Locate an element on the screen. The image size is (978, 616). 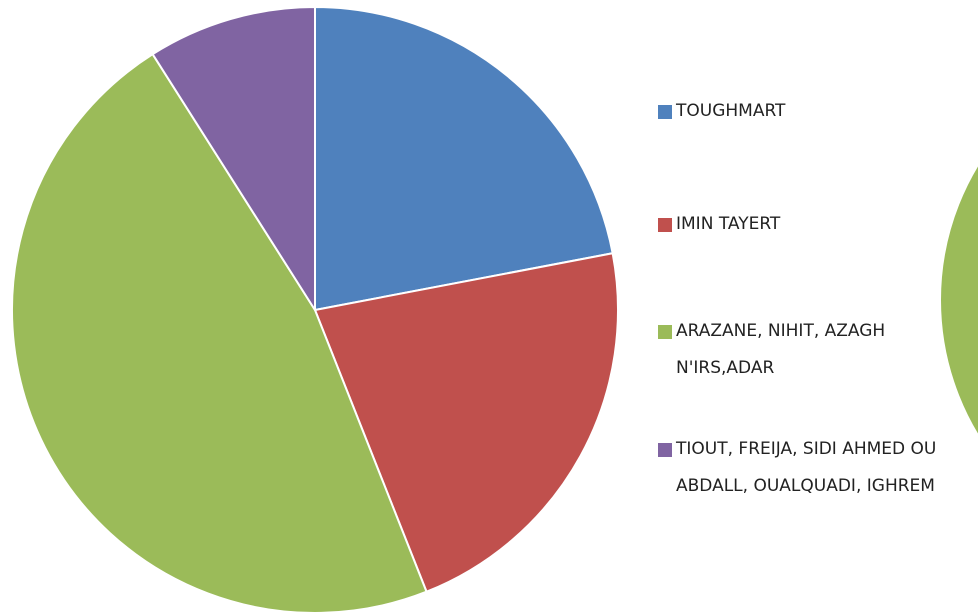
pie-slice is located at coordinates (233, 159).